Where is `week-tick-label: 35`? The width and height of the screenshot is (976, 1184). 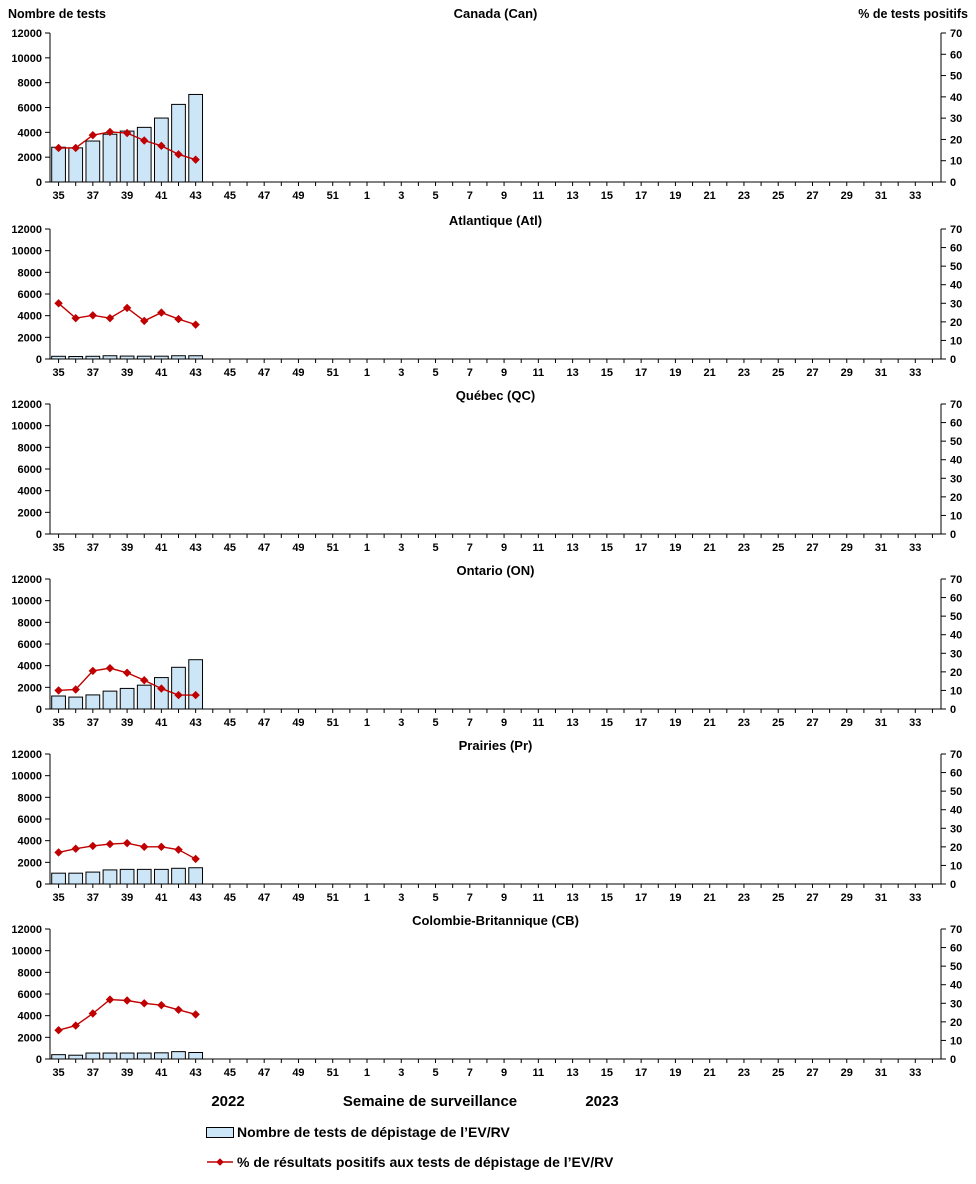 week-tick-label: 35 is located at coordinates (58, 373).